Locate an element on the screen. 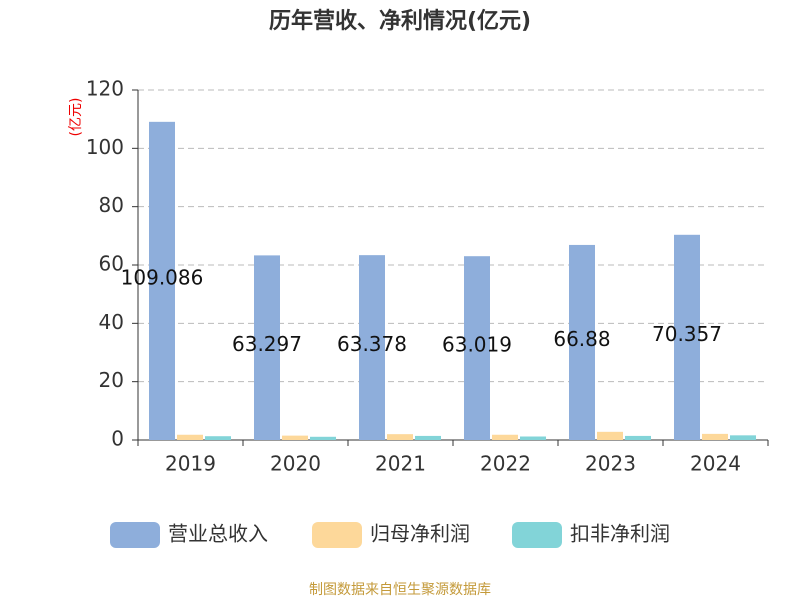 This screenshot has height=604, width=800. y-axis-label: (亿元) is located at coordinates (76, 117).